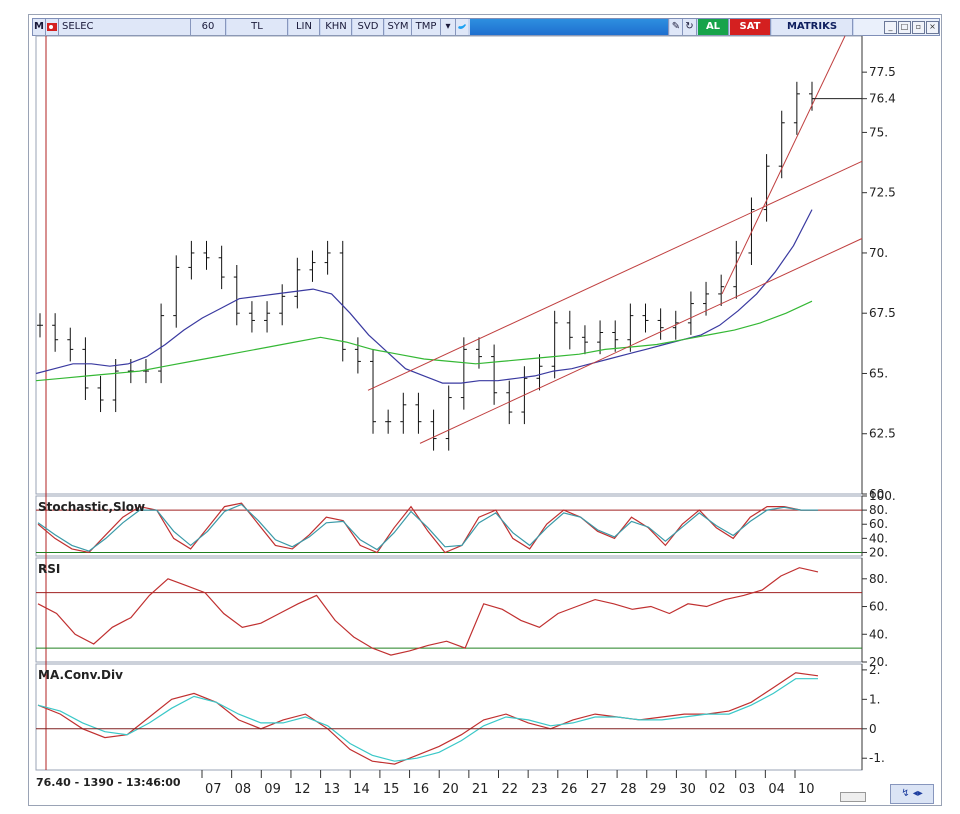 The width and height of the screenshot is (960, 814). What do you see at coordinates (304, 27) in the screenshot?
I see `lin-button: LIN` at bounding box center [304, 27].